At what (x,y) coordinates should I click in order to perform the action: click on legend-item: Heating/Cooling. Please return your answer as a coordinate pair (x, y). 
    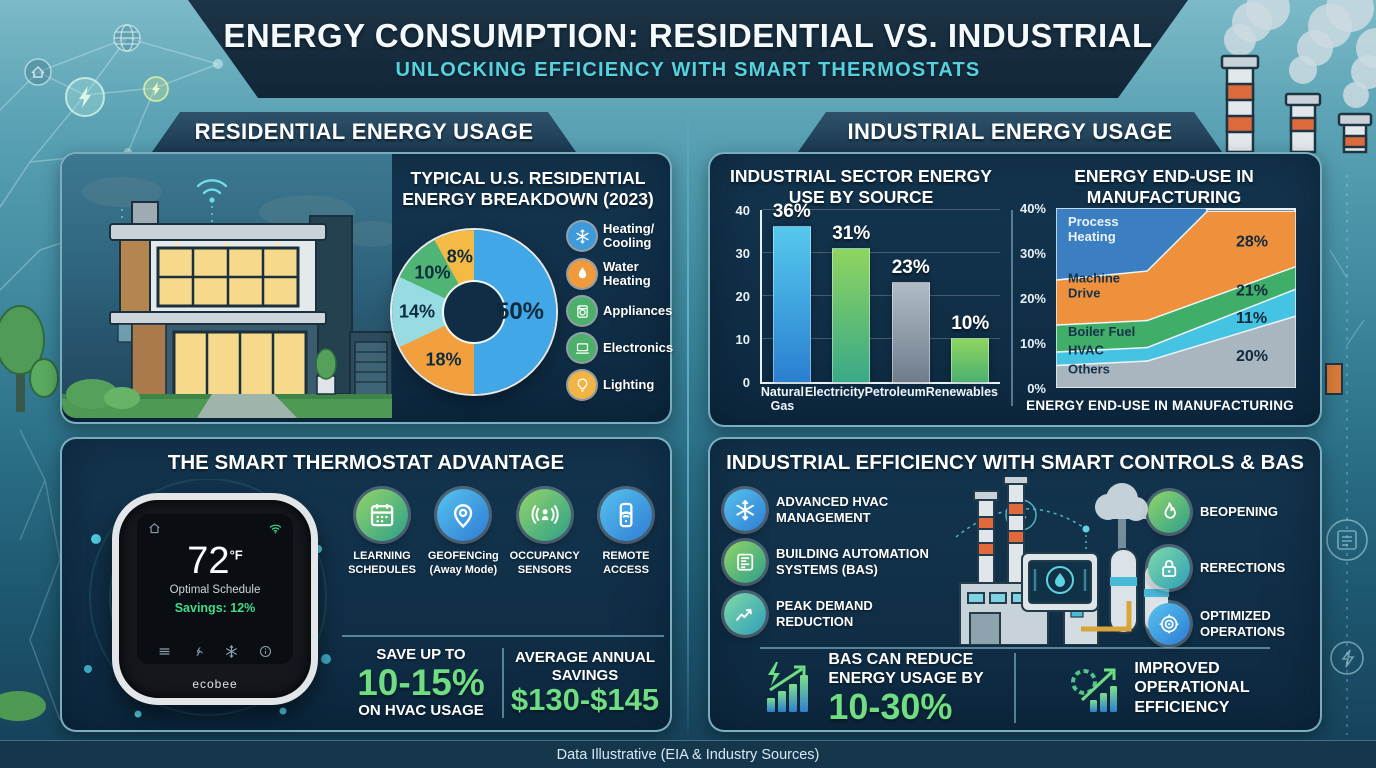
    Looking at the image, I should click on (617, 236).